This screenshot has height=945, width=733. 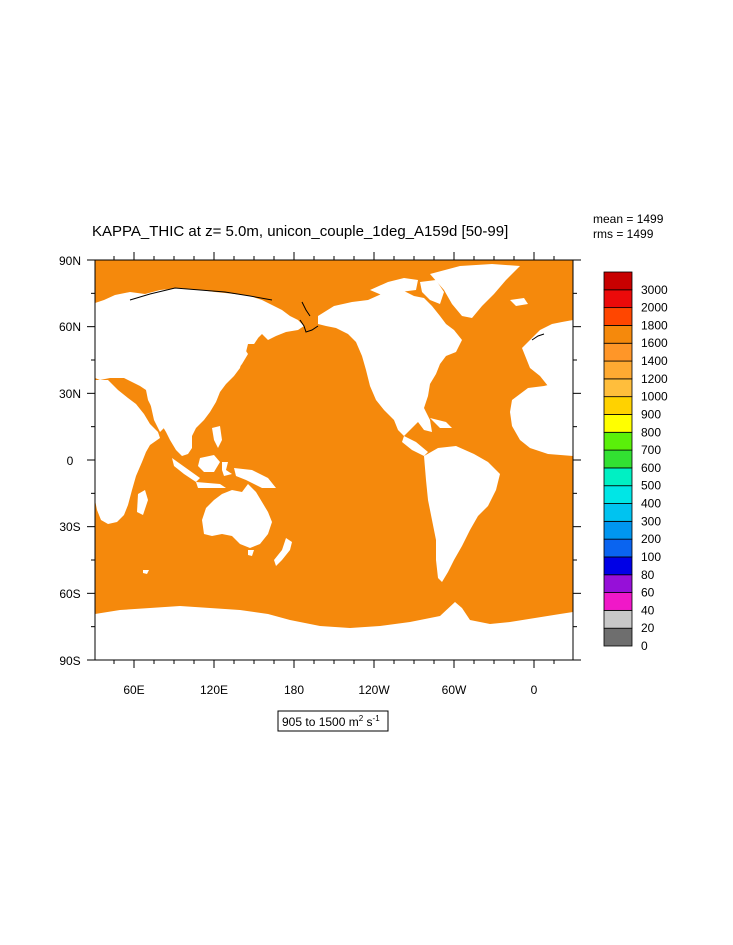 I want to click on lat-tick-0: 0, so click(x=70, y=461).